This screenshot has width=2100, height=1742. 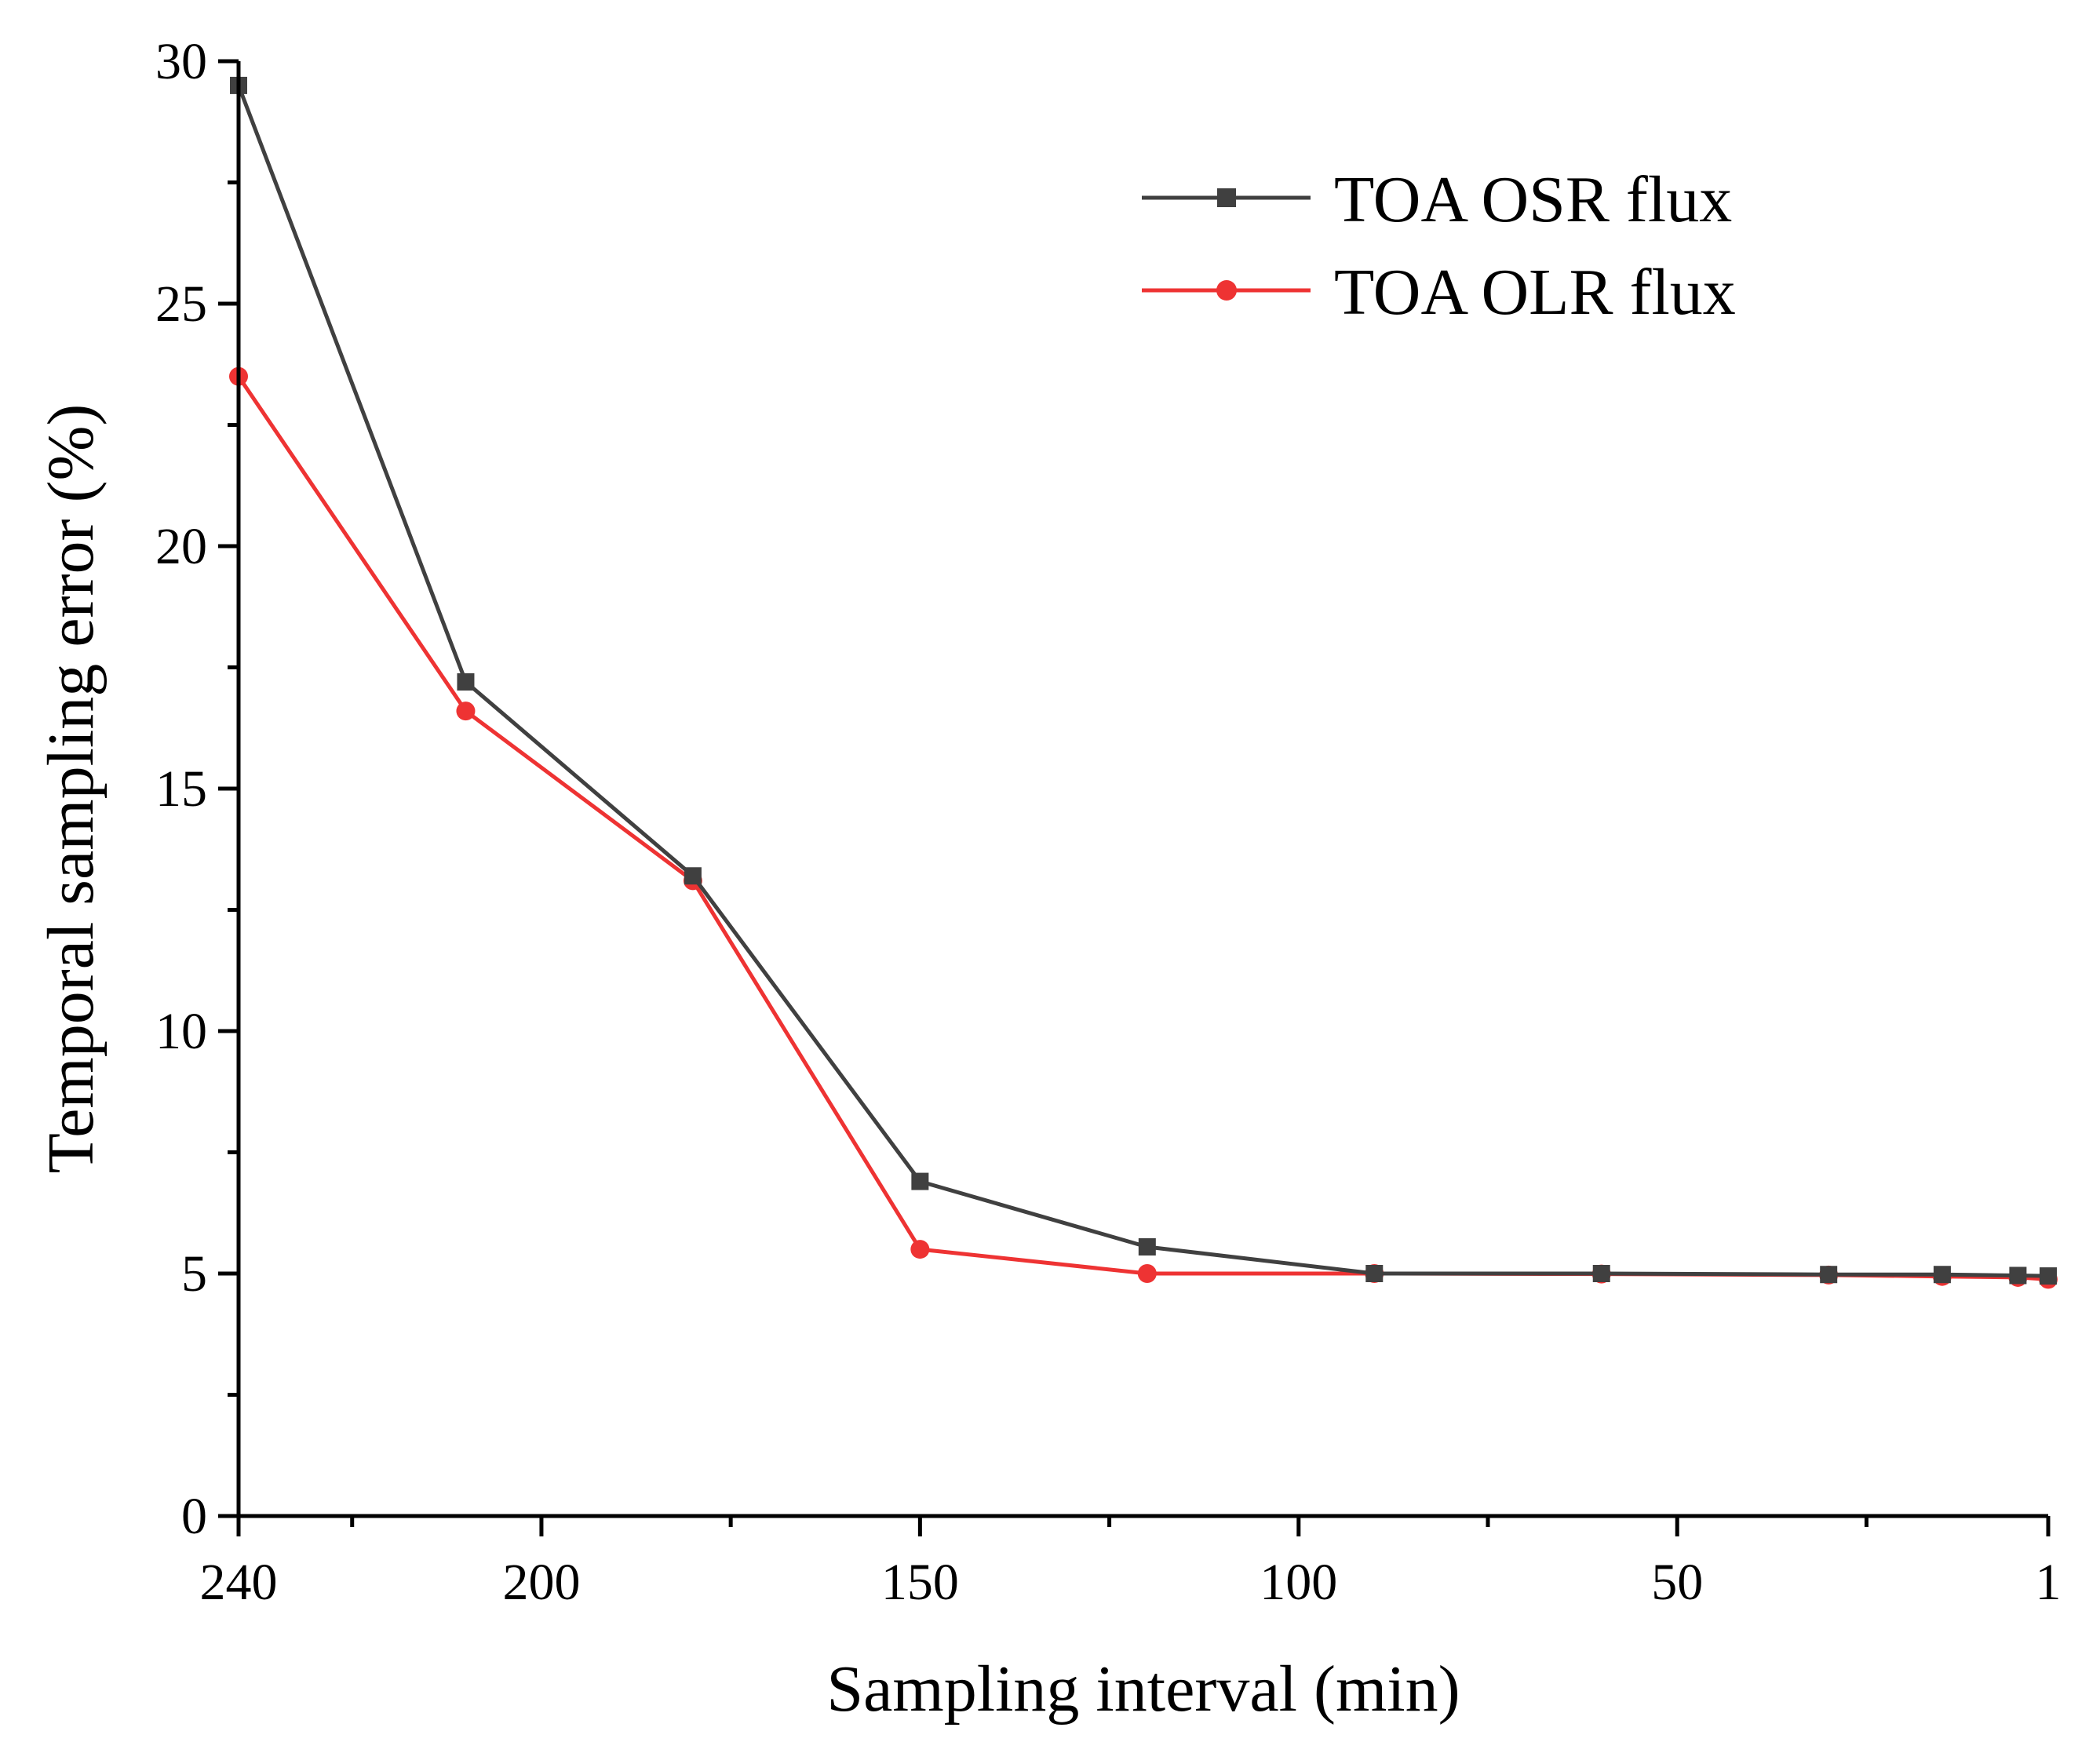 What do you see at coordinates (1226, 198) in the screenshot?
I see `legend-osr-marker` at bounding box center [1226, 198].